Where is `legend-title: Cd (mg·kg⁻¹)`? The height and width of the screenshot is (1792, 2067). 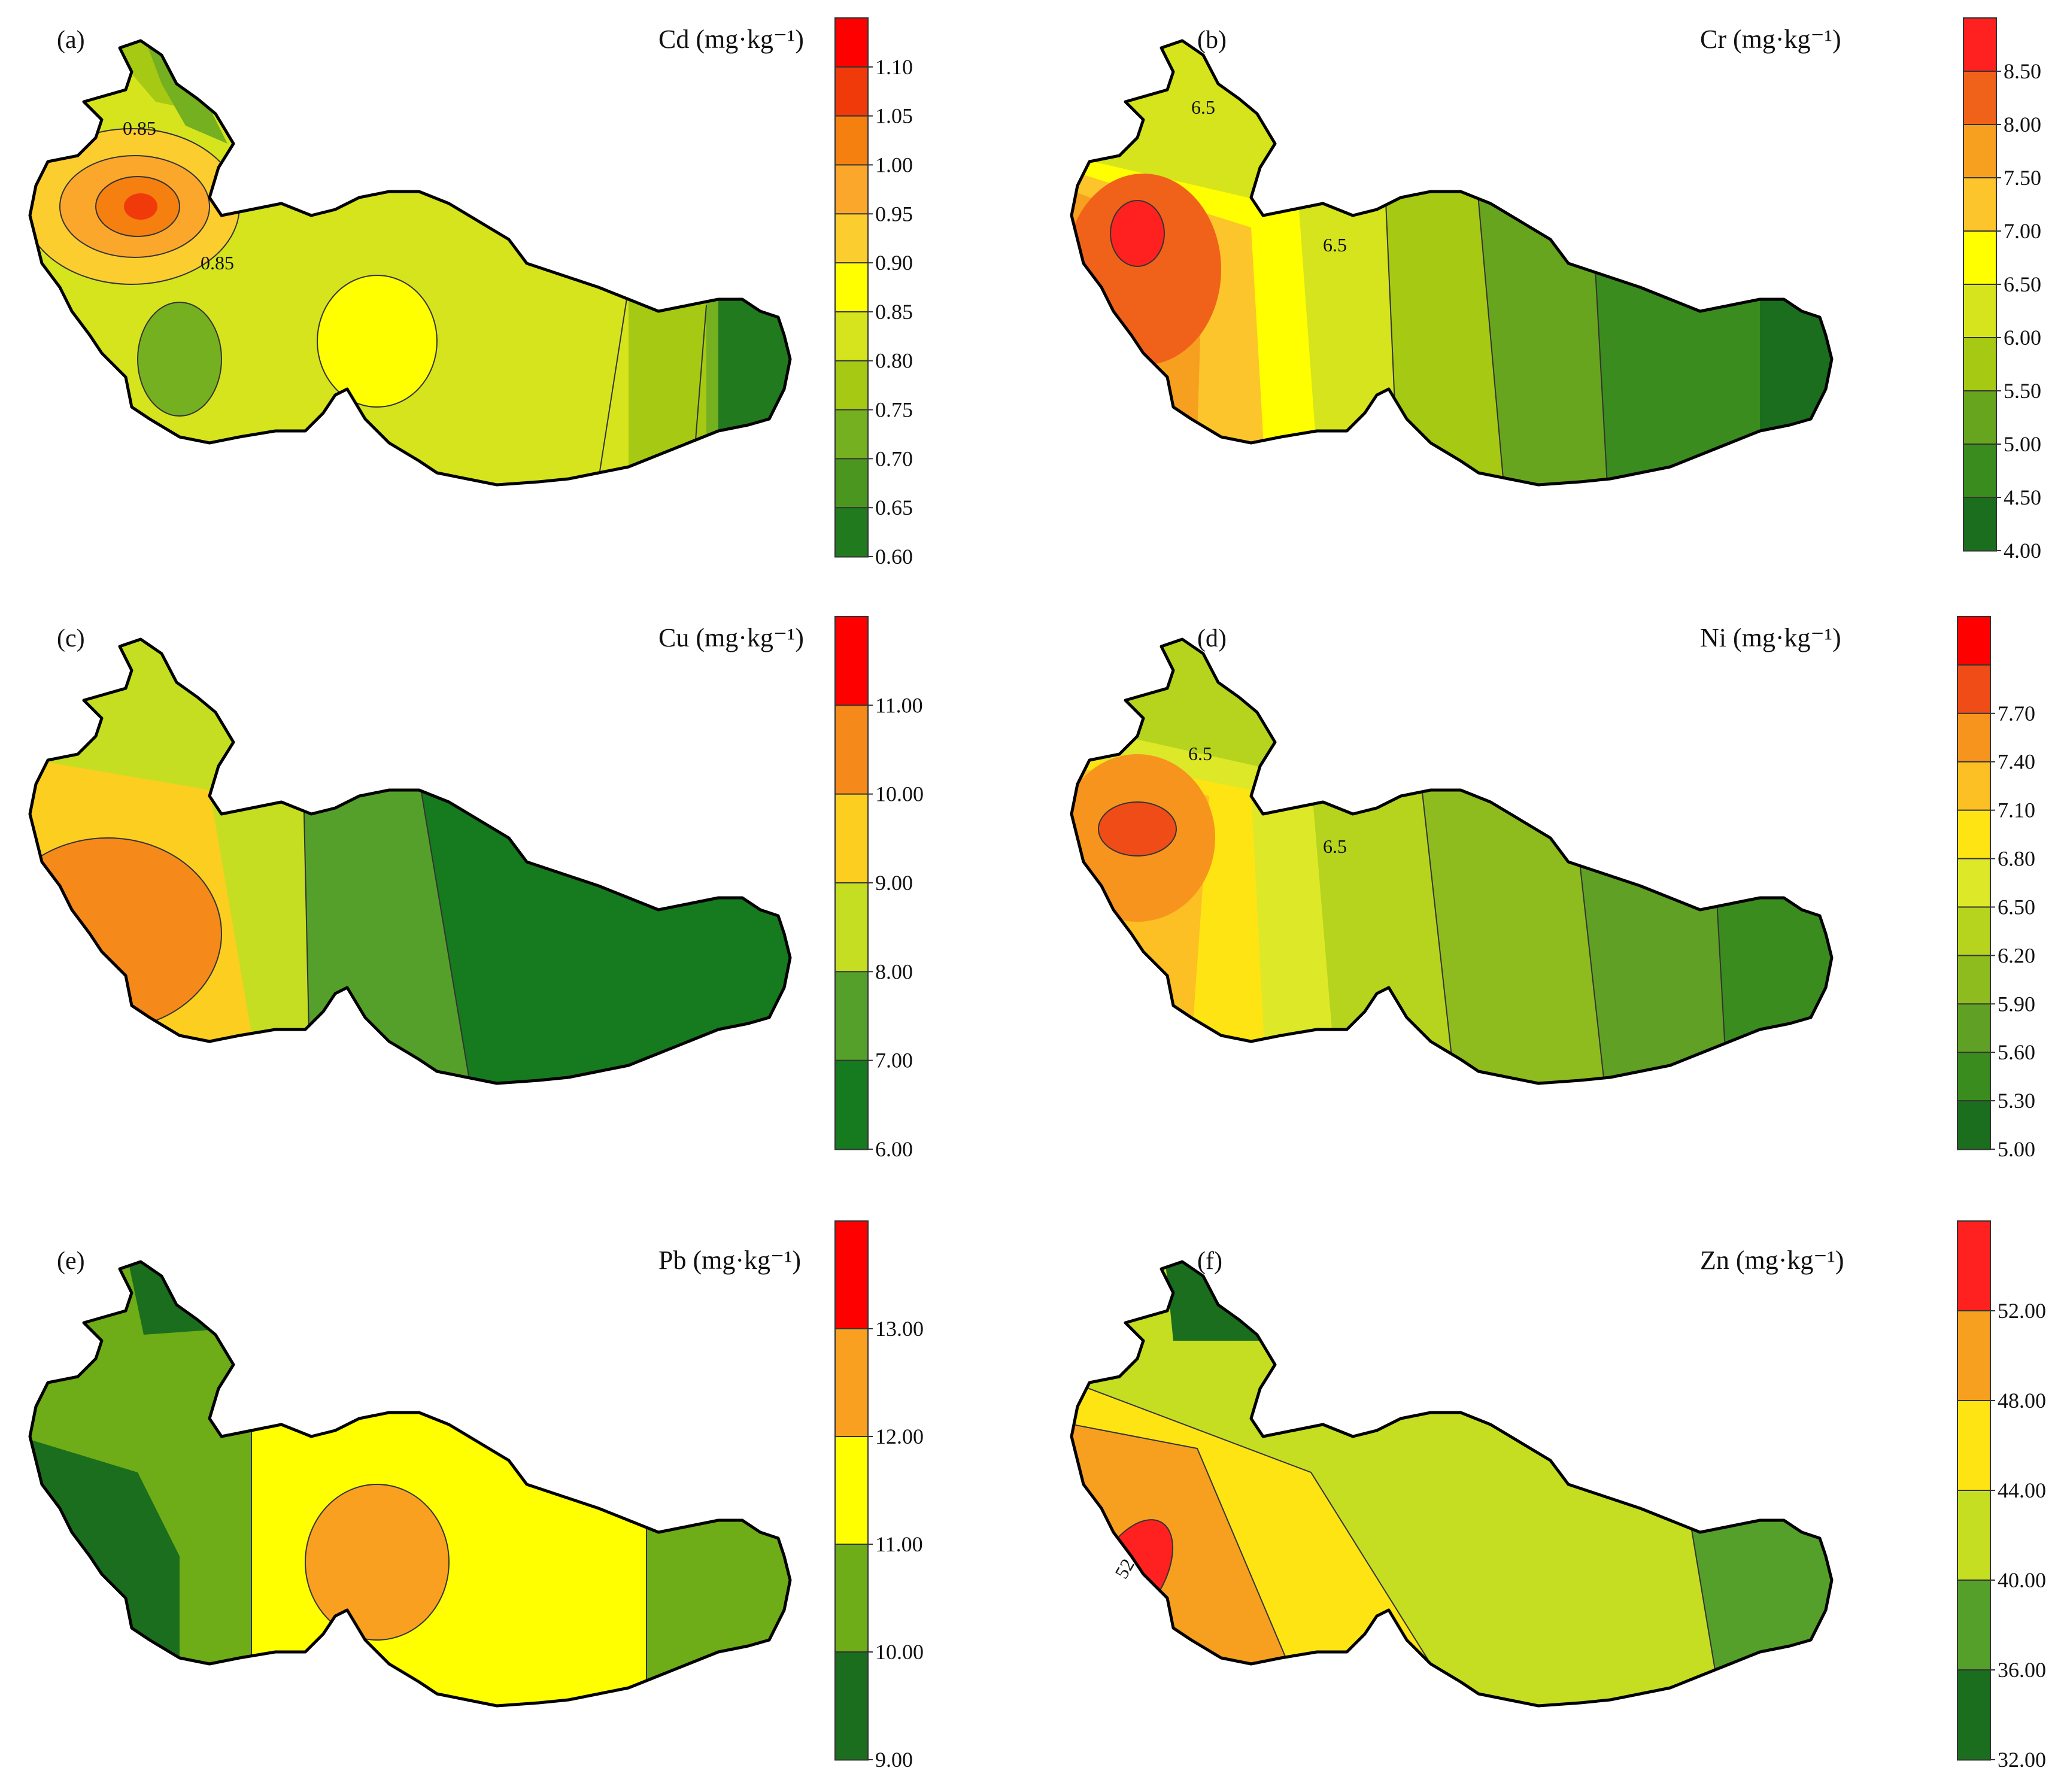
legend-title: Cd (mg·kg⁻¹) is located at coordinates (731, 39).